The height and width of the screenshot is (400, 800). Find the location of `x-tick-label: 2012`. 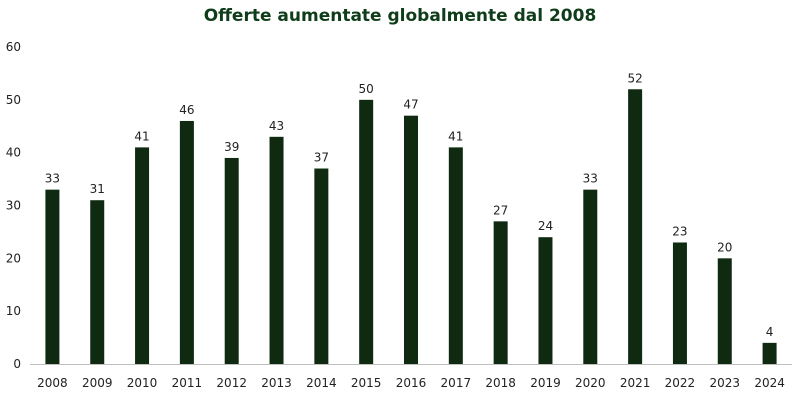

x-tick-label: 2012 is located at coordinates (231, 383).